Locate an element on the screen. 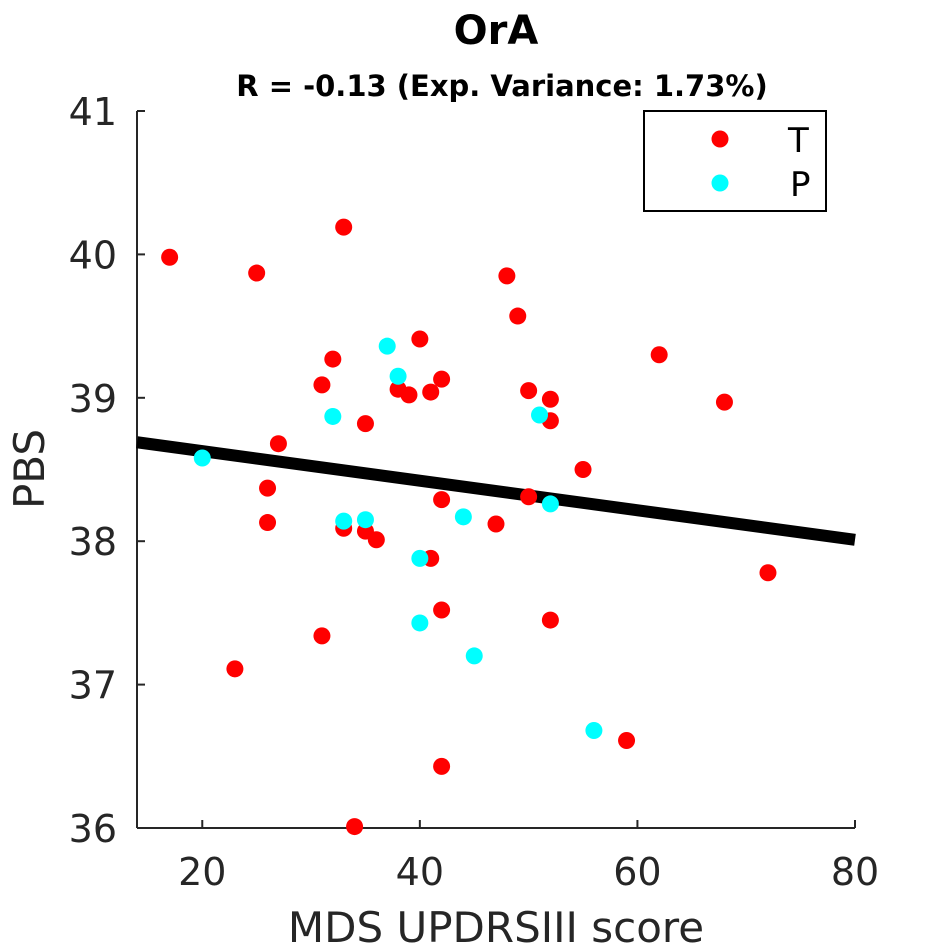 The height and width of the screenshot is (945, 945). chart-title: OrA is located at coordinates (496, 31).